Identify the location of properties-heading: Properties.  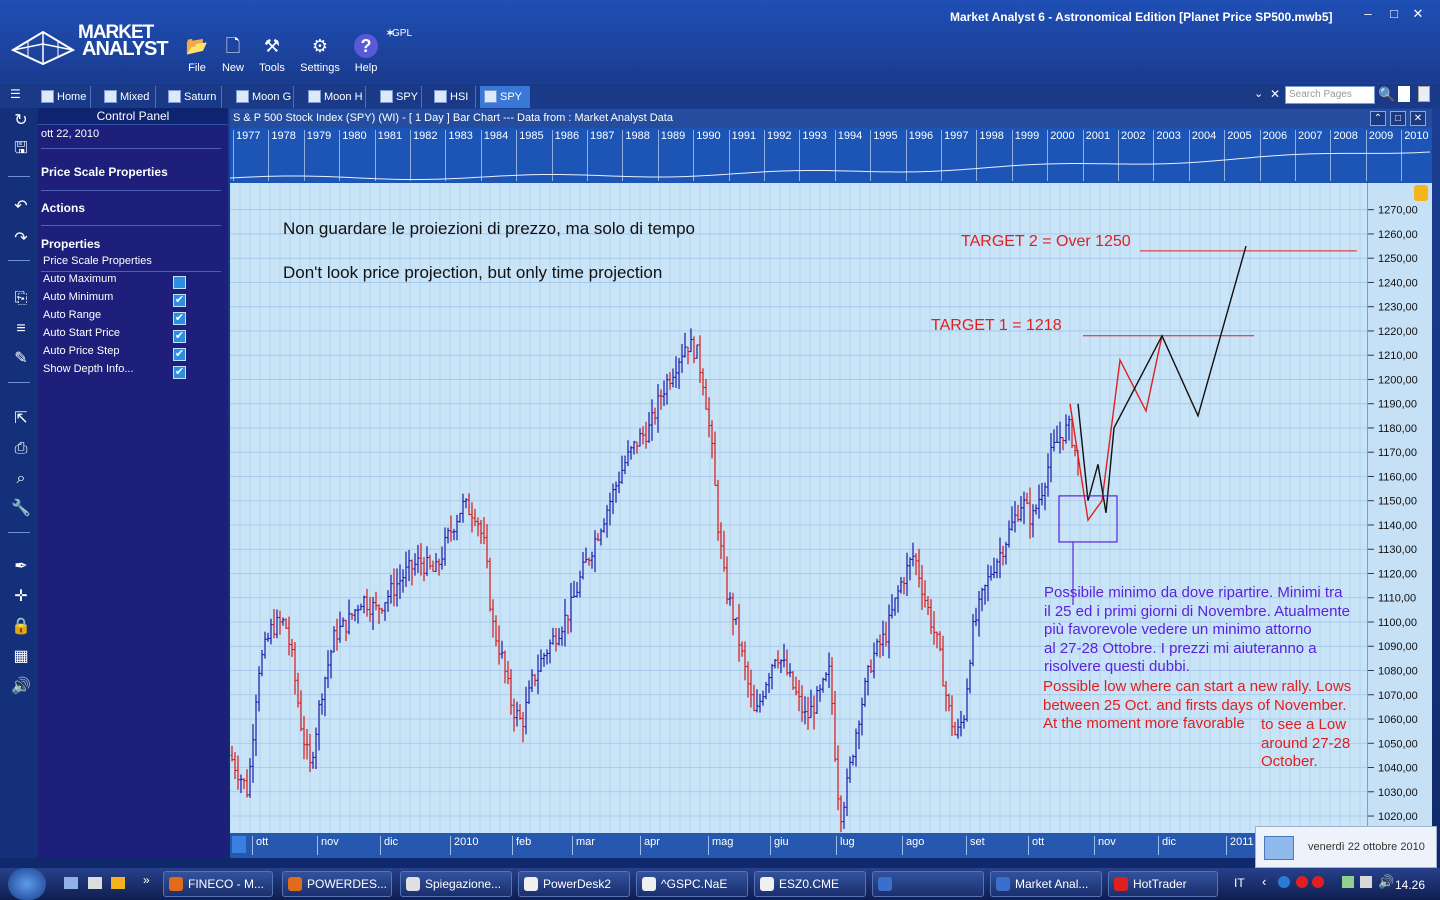
(71, 244).